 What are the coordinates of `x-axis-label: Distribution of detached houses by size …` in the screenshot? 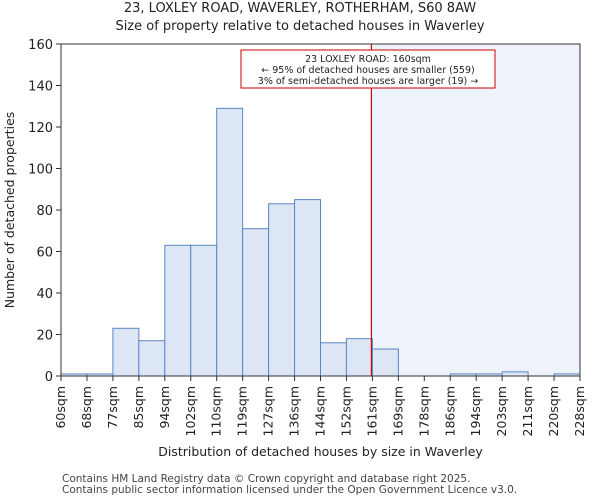 It's located at (320, 451).